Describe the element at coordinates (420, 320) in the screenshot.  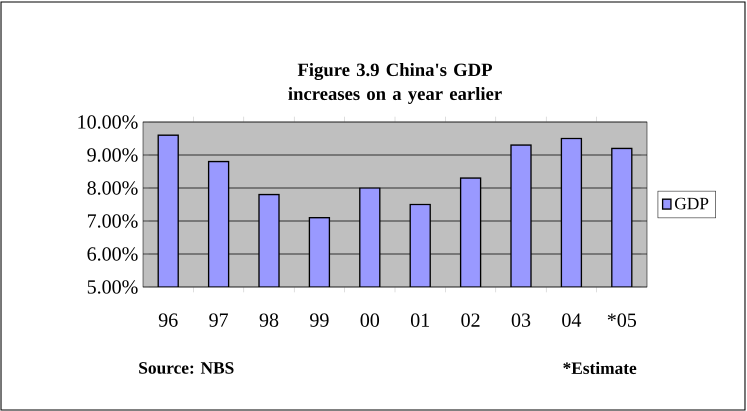
I see `x-tick-label: 01` at that location.